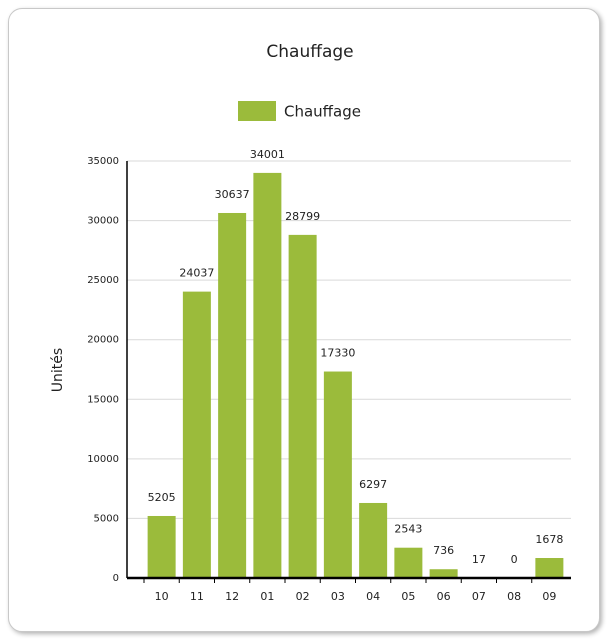 The width and height of the screenshot is (607, 639). Describe the element at coordinates (373, 484) in the screenshot. I see `data-label: 6297` at that location.